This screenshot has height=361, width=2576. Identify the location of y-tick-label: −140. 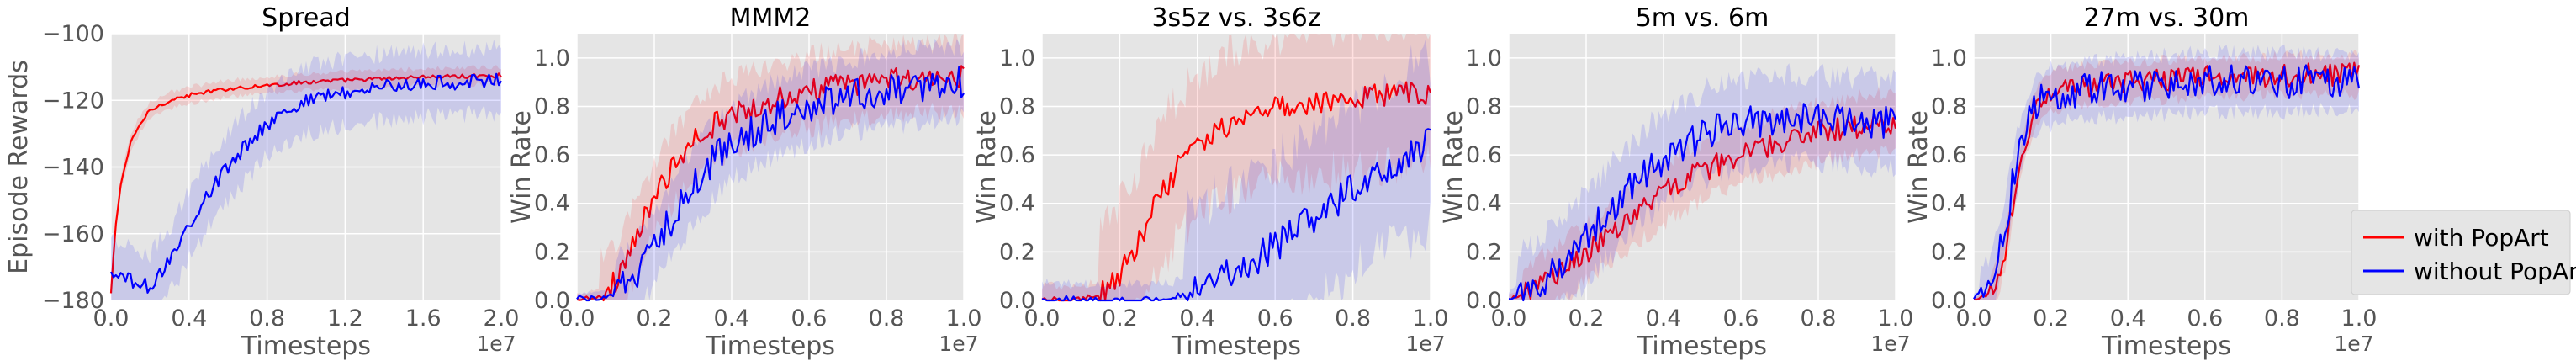
(73, 168).